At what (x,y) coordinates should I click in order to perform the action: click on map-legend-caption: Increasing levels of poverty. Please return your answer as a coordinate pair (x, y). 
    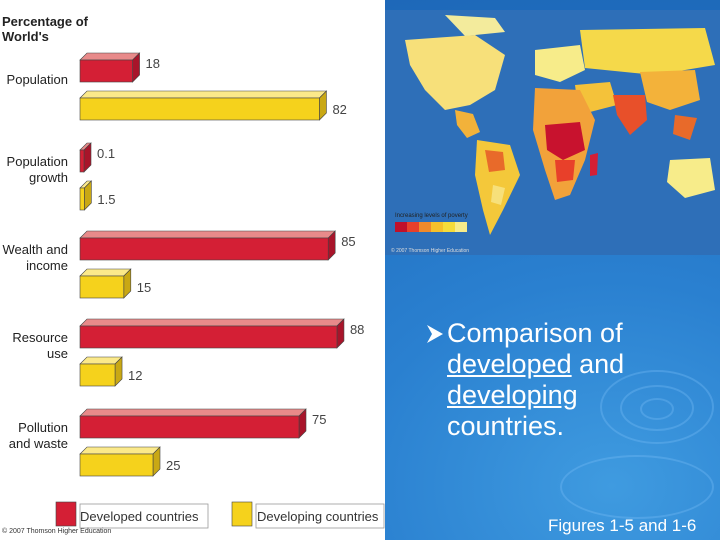
    Looking at the image, I should click on (431, 216).